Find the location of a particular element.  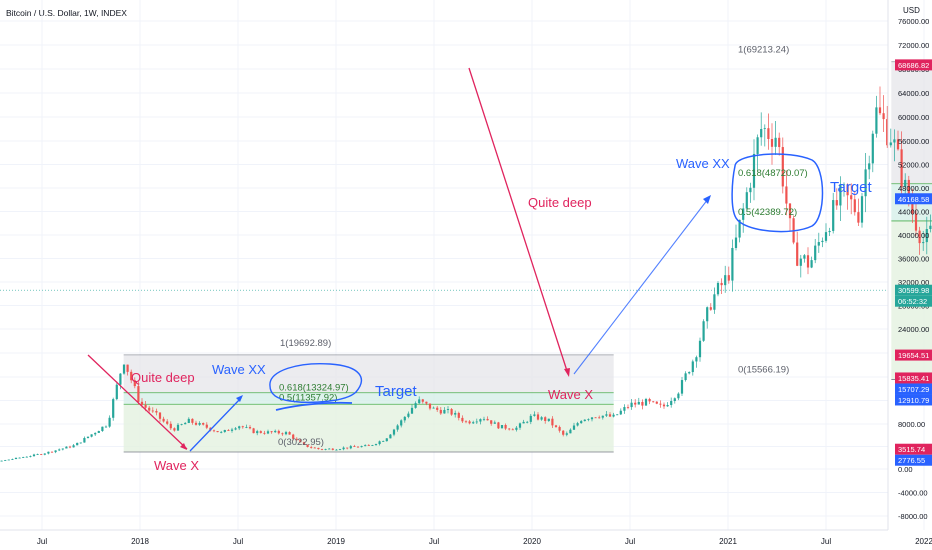

decline-arrow-line is located at coordinates (137, 402).